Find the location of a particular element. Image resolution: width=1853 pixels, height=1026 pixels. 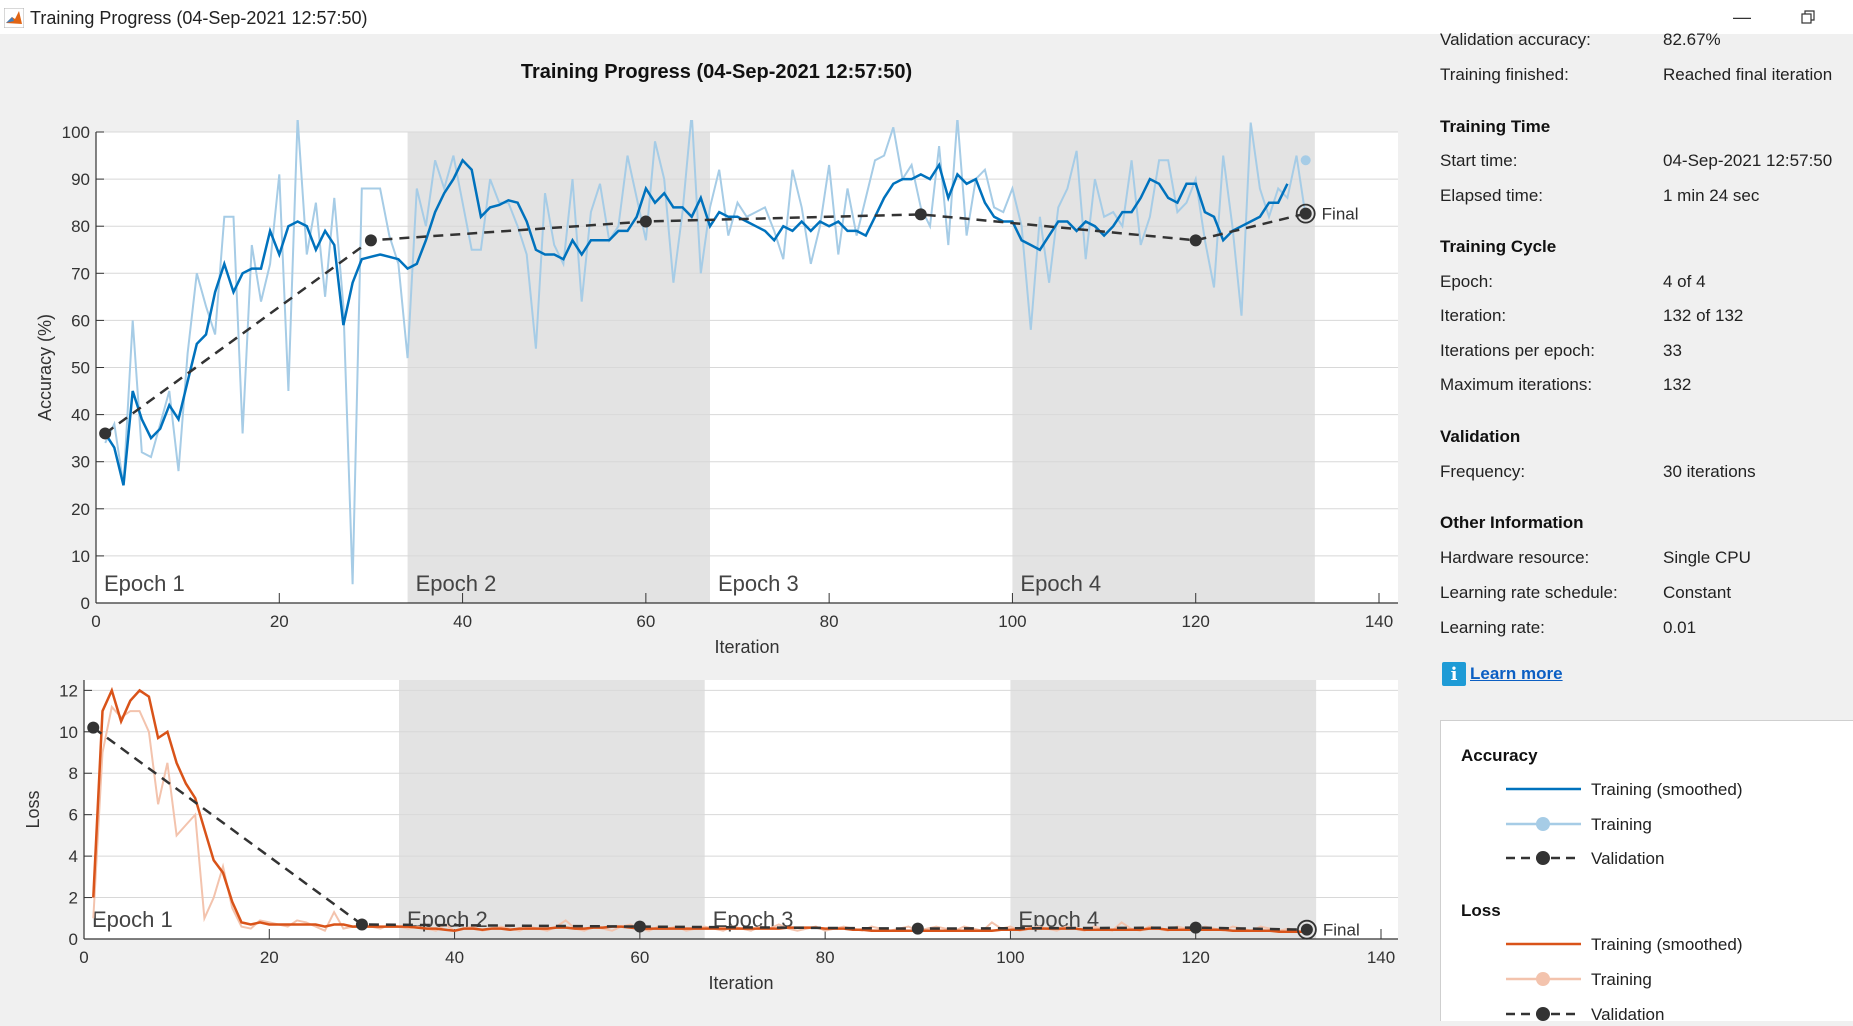

loss-y-tick-label: 4 is located at coordinates (73, 856).